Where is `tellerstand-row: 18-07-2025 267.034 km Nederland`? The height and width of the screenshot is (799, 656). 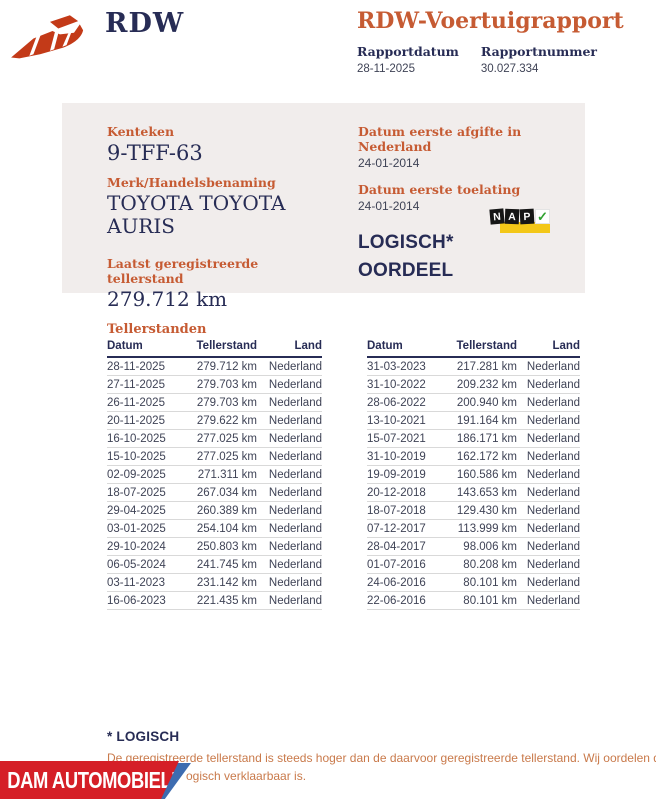 tellerstand-row: 18-07-2025 267.034 km Nederland is located at coordinates (214, 492).